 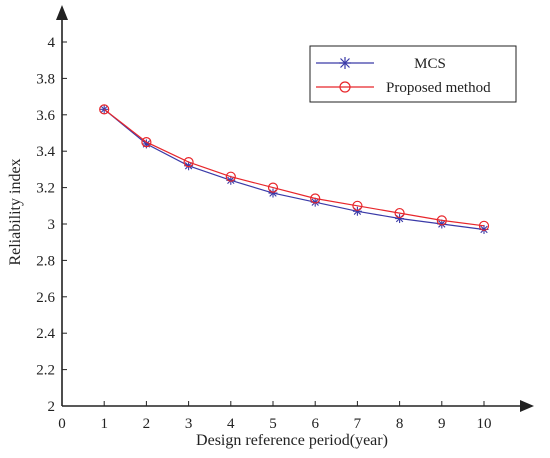 What do you see at coordinates (345, 87) in the screenshot?
I see `legend-marker-proposed` at bounding box center [345, 87].